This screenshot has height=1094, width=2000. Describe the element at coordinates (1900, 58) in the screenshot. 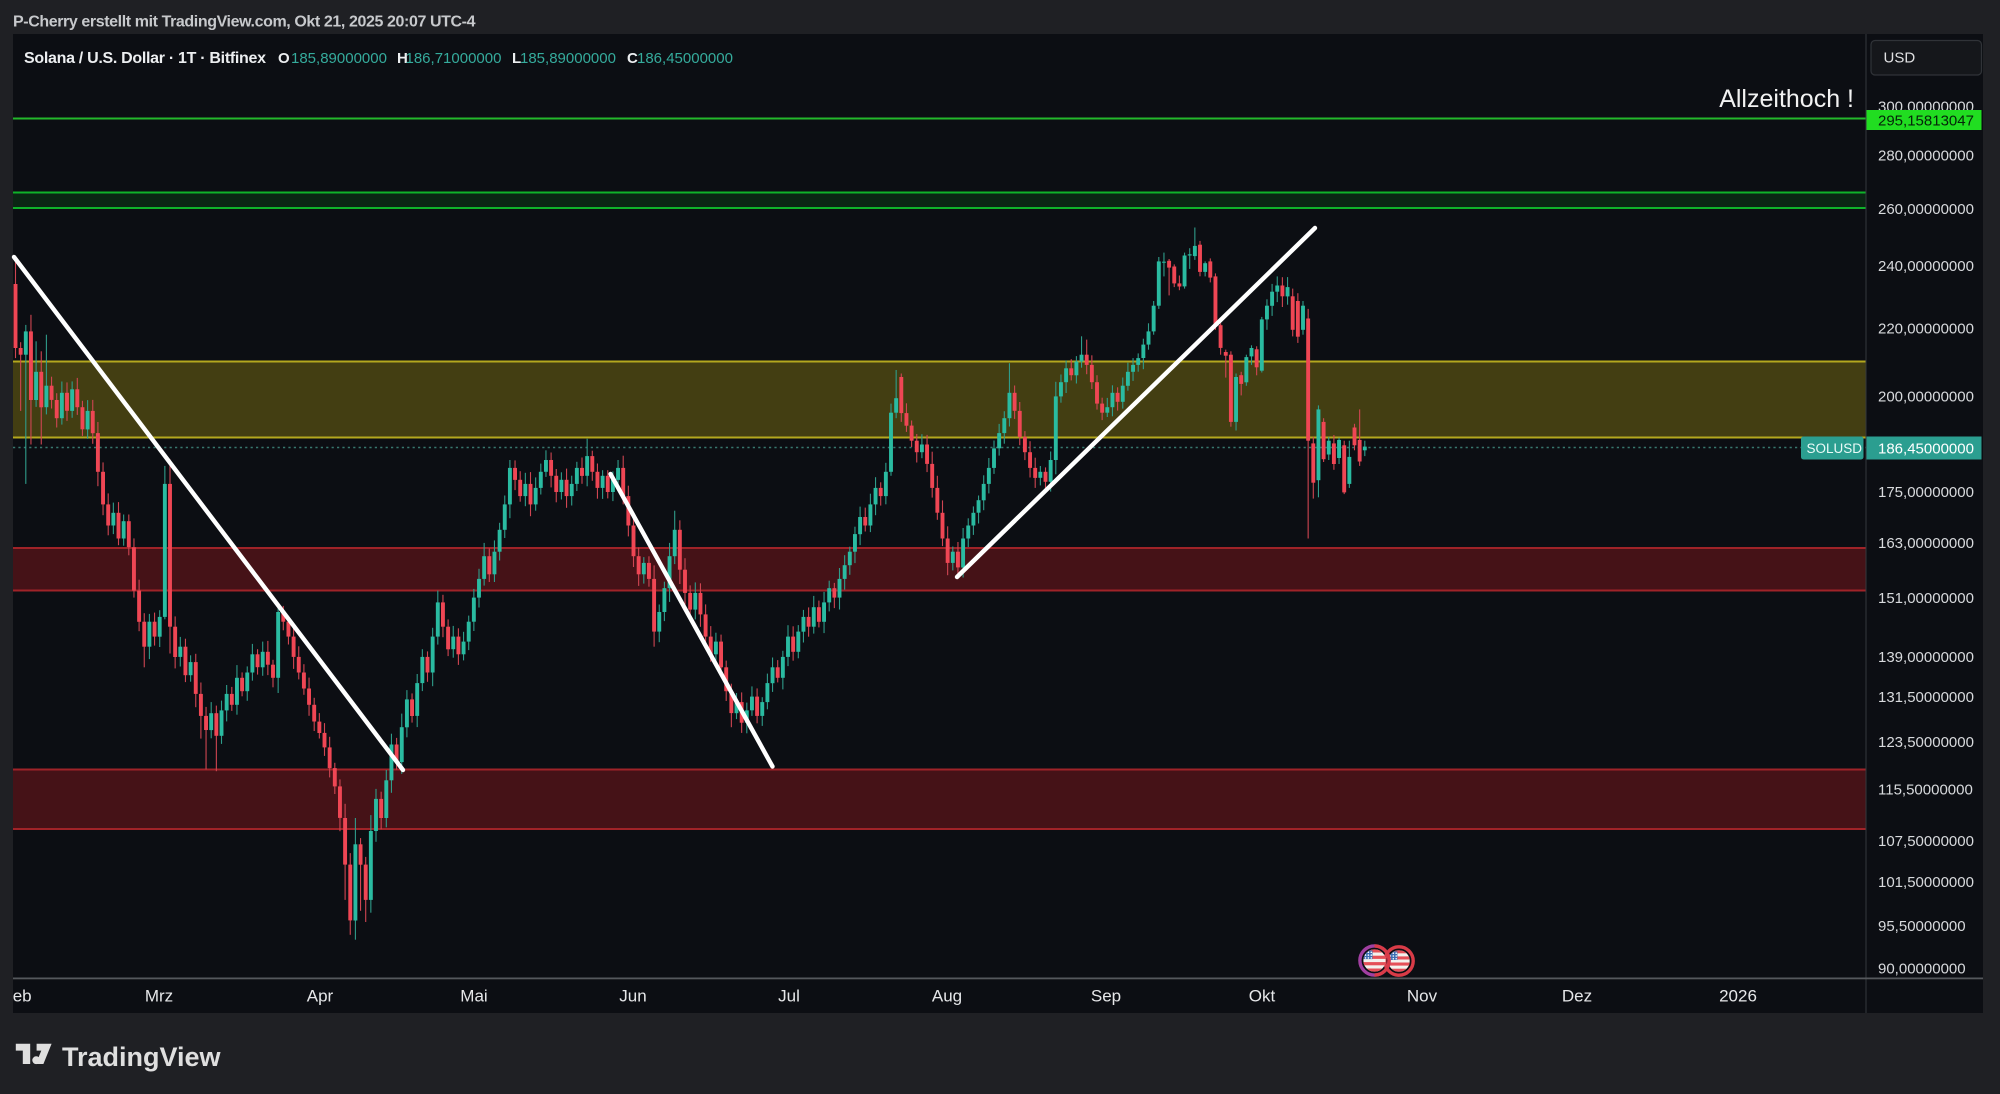

I see `svg-text: USD` at that location.